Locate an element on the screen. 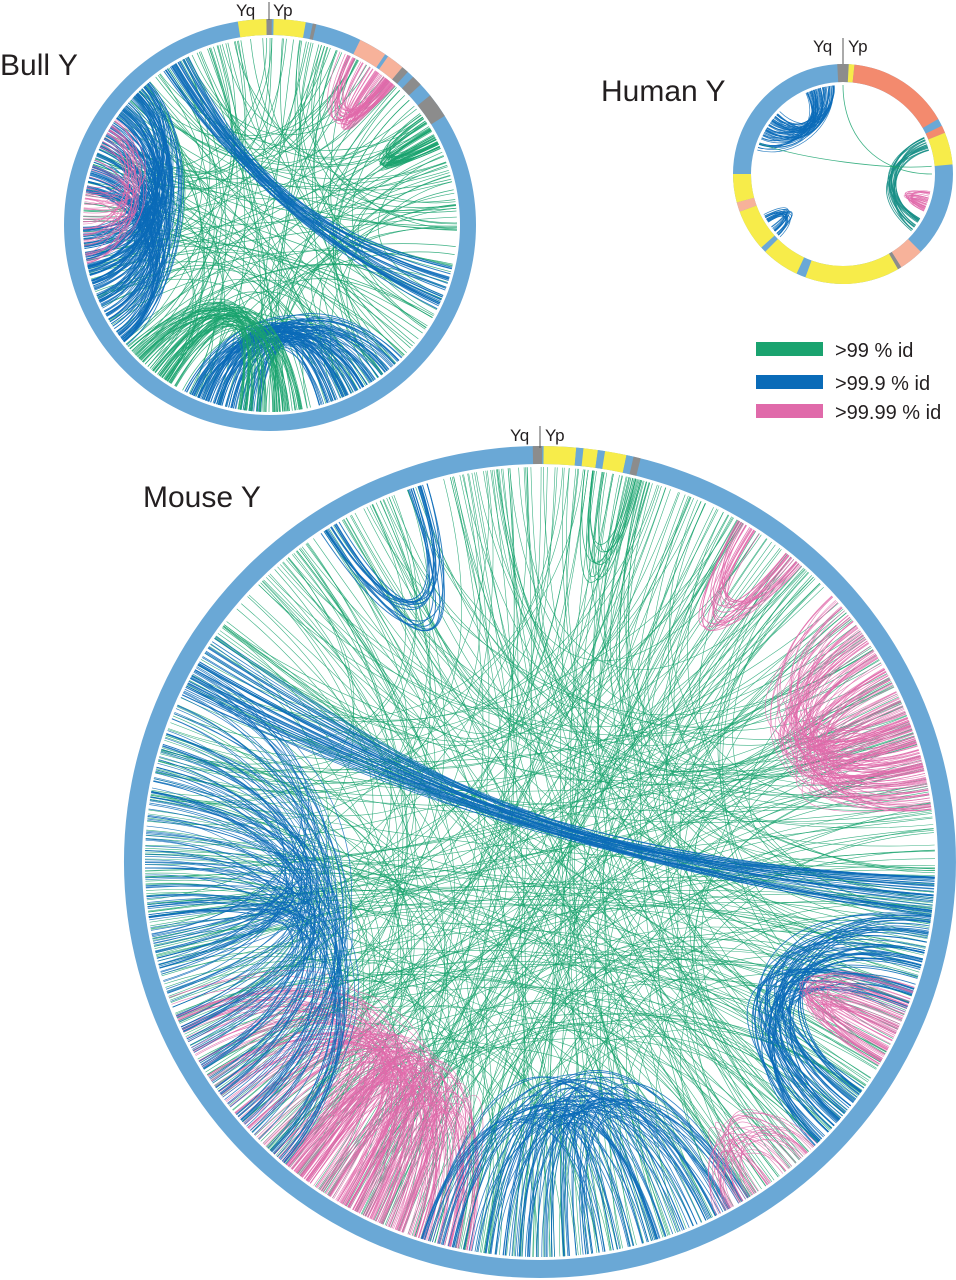  legend-label-99: >99 % id is located at coordinates (874, 351).